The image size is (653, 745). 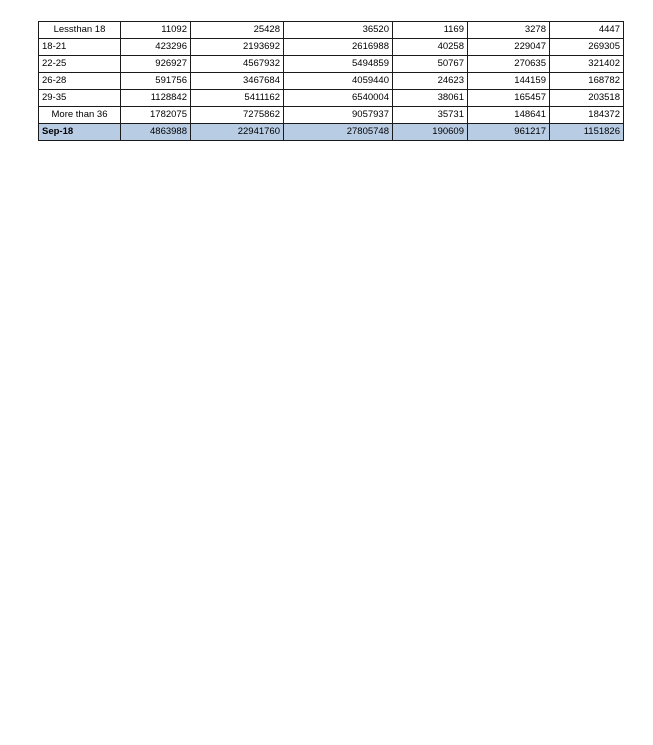 I want to click on table-cell-total: 1151826, so click(x=586, y=132).